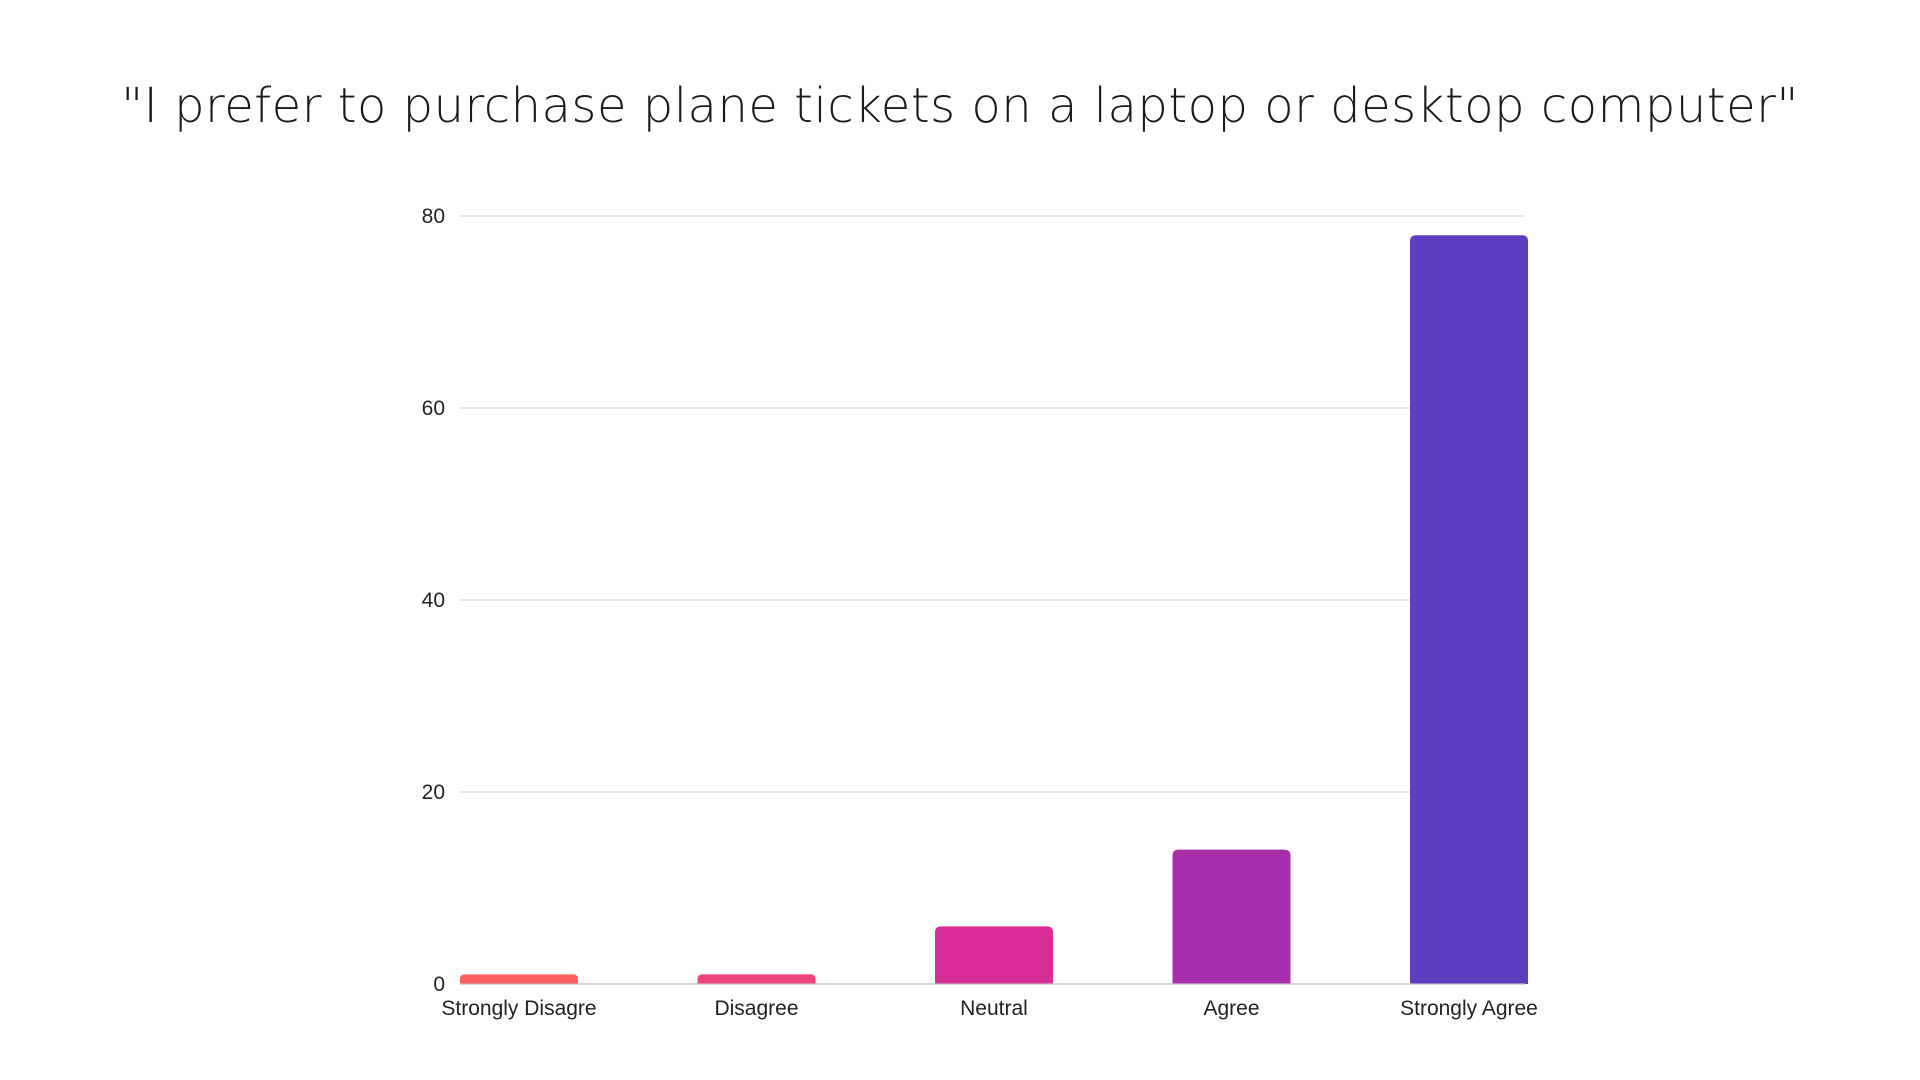 The height and width of the screenshot is (1080, 1920). I want to click on y-tick-label: 80, so click(433, 216).